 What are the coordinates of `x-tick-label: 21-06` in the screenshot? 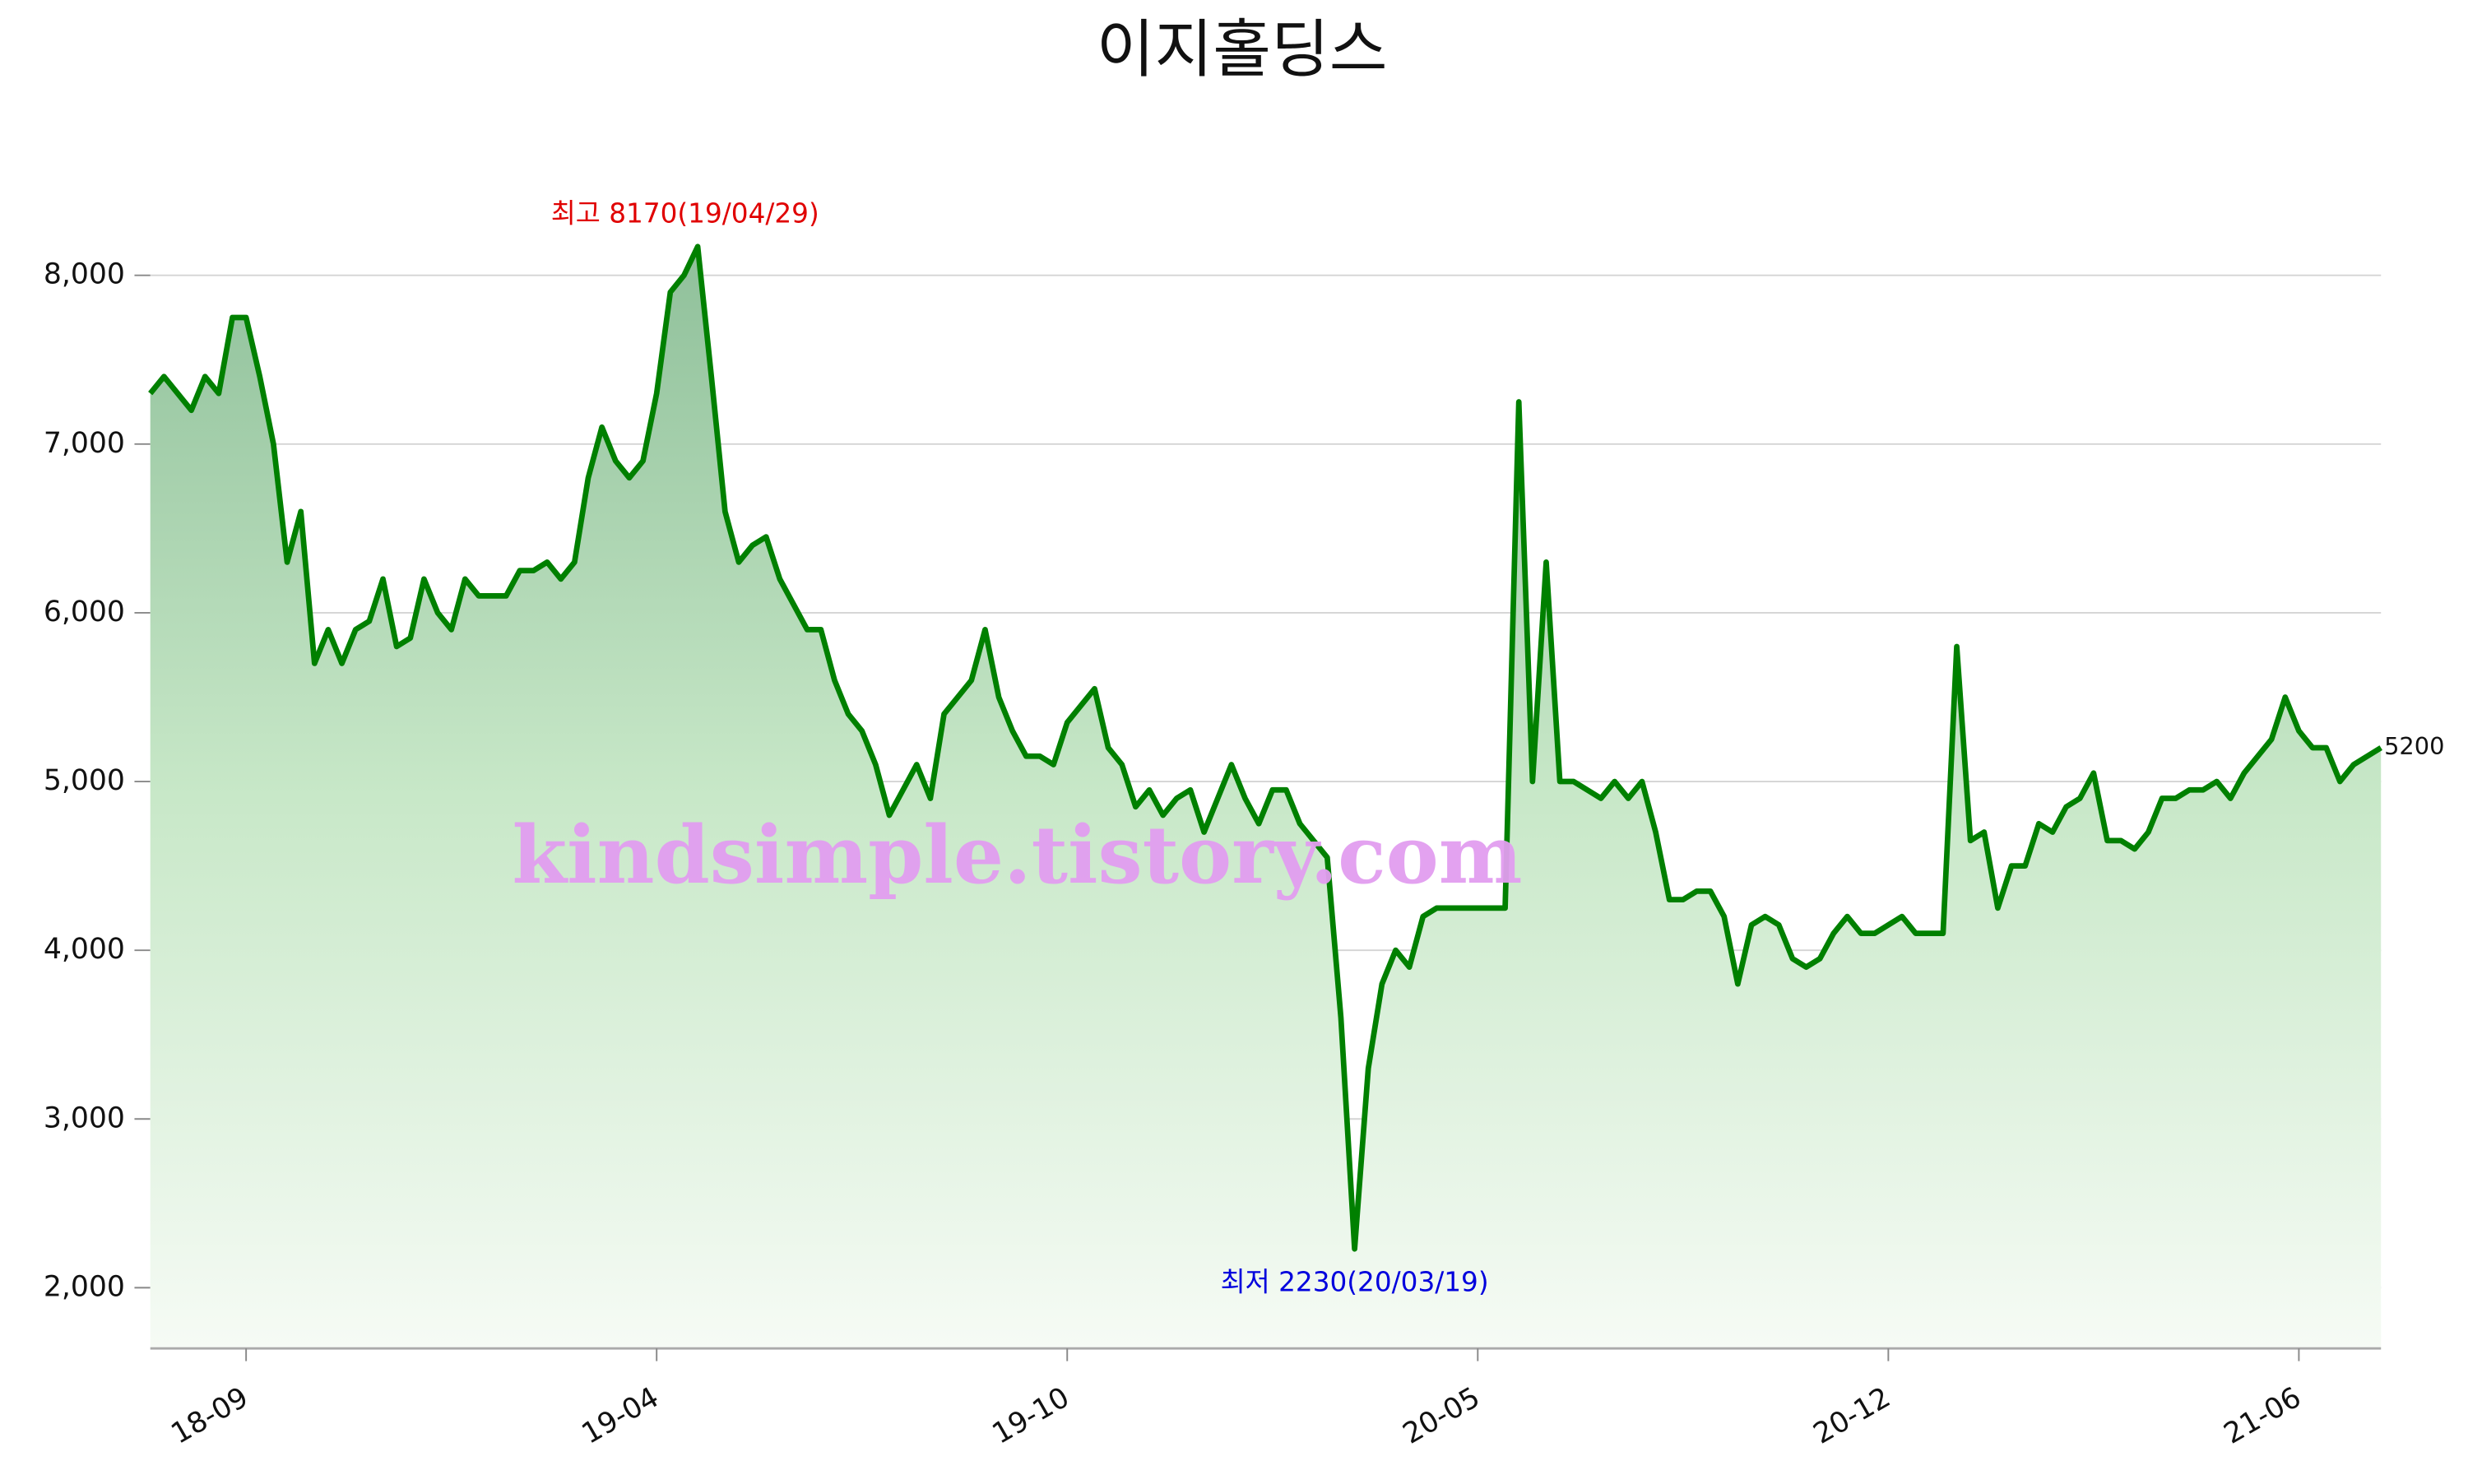 It's located at (2263, 1416).